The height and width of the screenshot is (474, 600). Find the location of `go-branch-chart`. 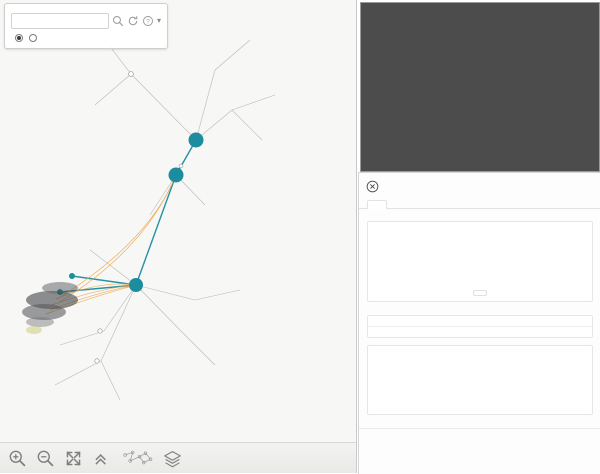

go-branch-chart is located at coordinates (480, 381).